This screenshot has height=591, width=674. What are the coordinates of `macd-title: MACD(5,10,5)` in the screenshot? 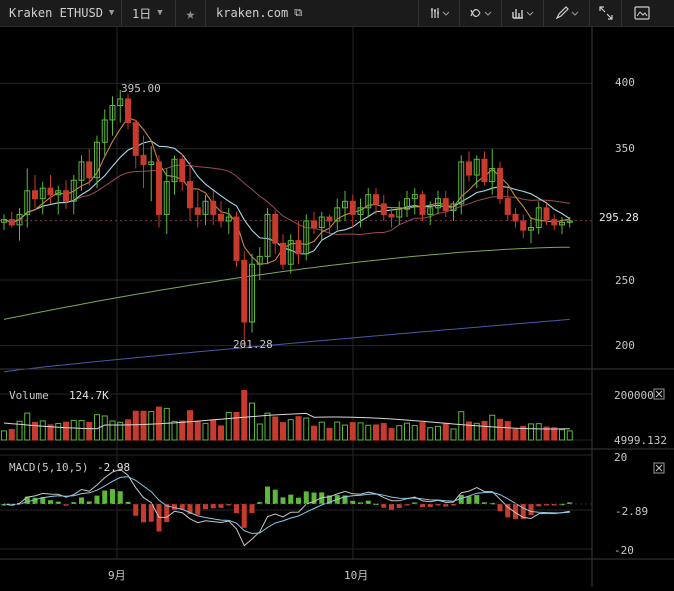 It's located at (48, 467).